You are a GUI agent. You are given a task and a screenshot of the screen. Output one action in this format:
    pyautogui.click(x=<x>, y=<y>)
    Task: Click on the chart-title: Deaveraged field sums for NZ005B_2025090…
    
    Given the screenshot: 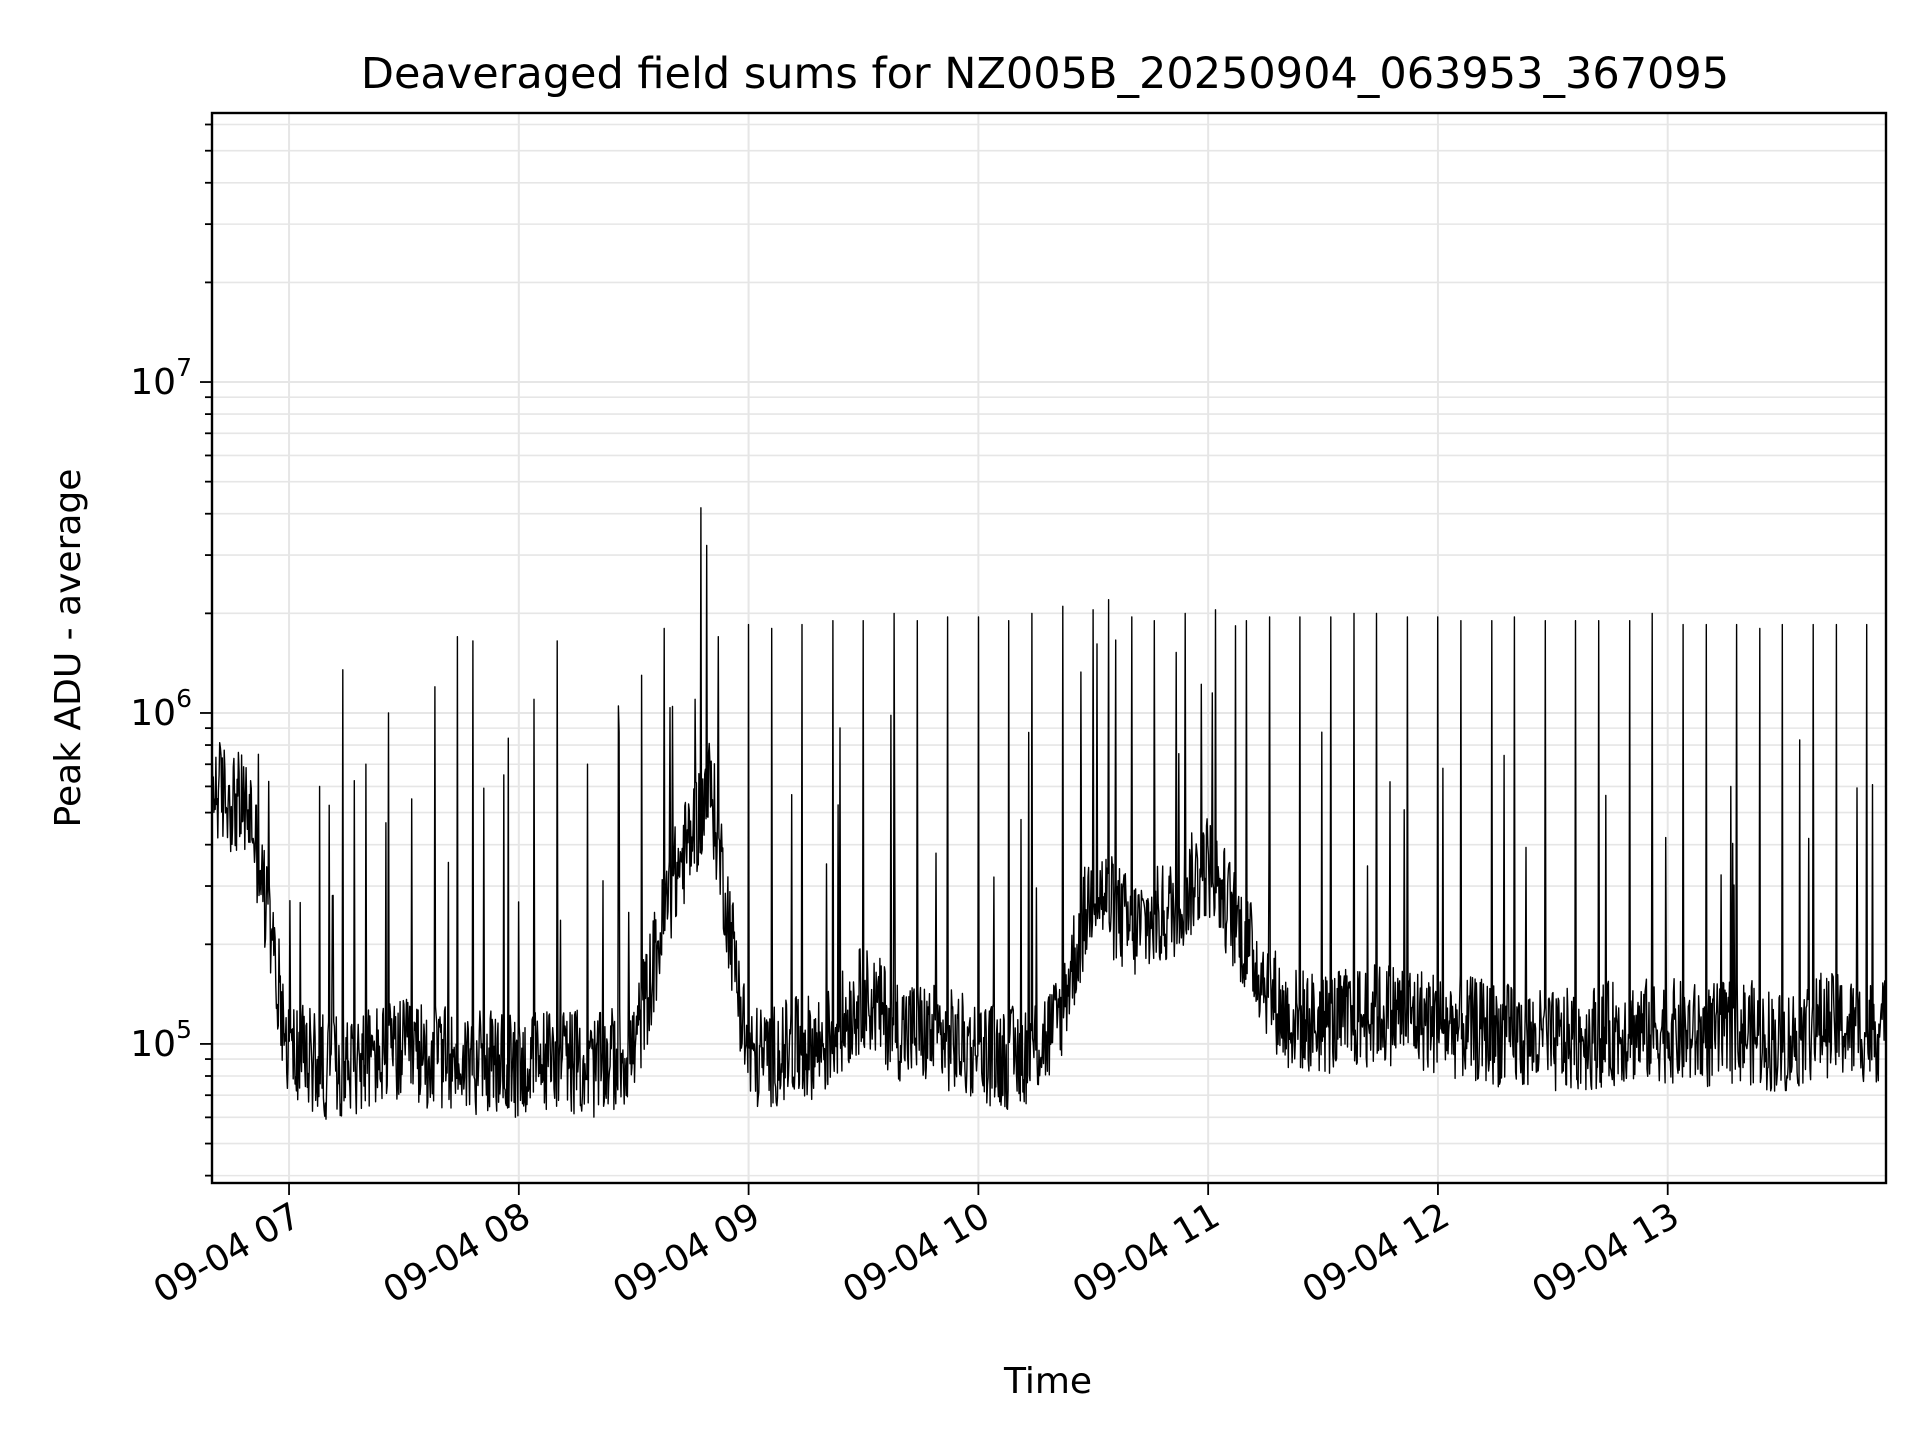 What is the action you would take?
    pyautogui.click(x=1045, y=74)
    